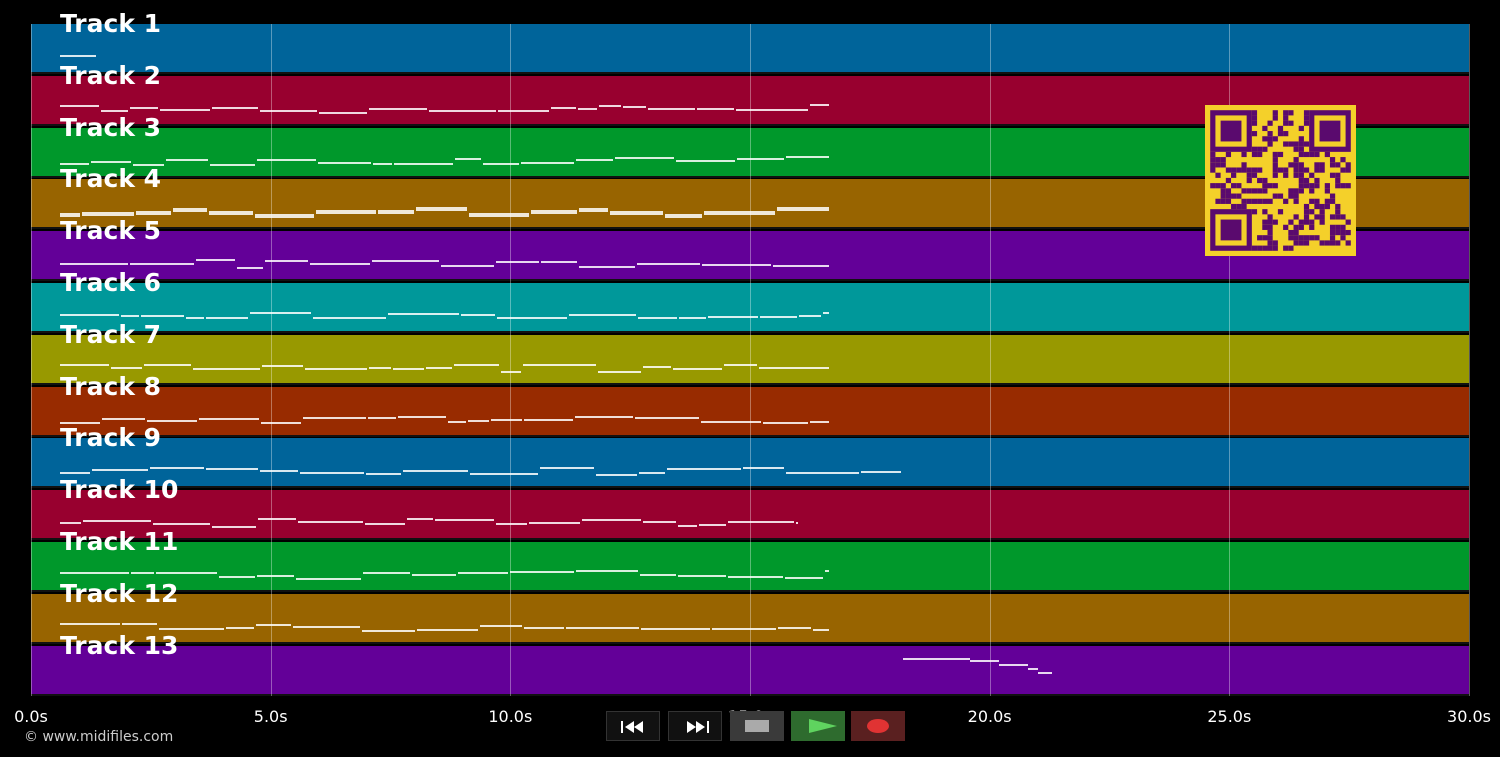 This screenshot has height=757, width=1500. I want to click on track-label: Track 2, so click(111, 75).